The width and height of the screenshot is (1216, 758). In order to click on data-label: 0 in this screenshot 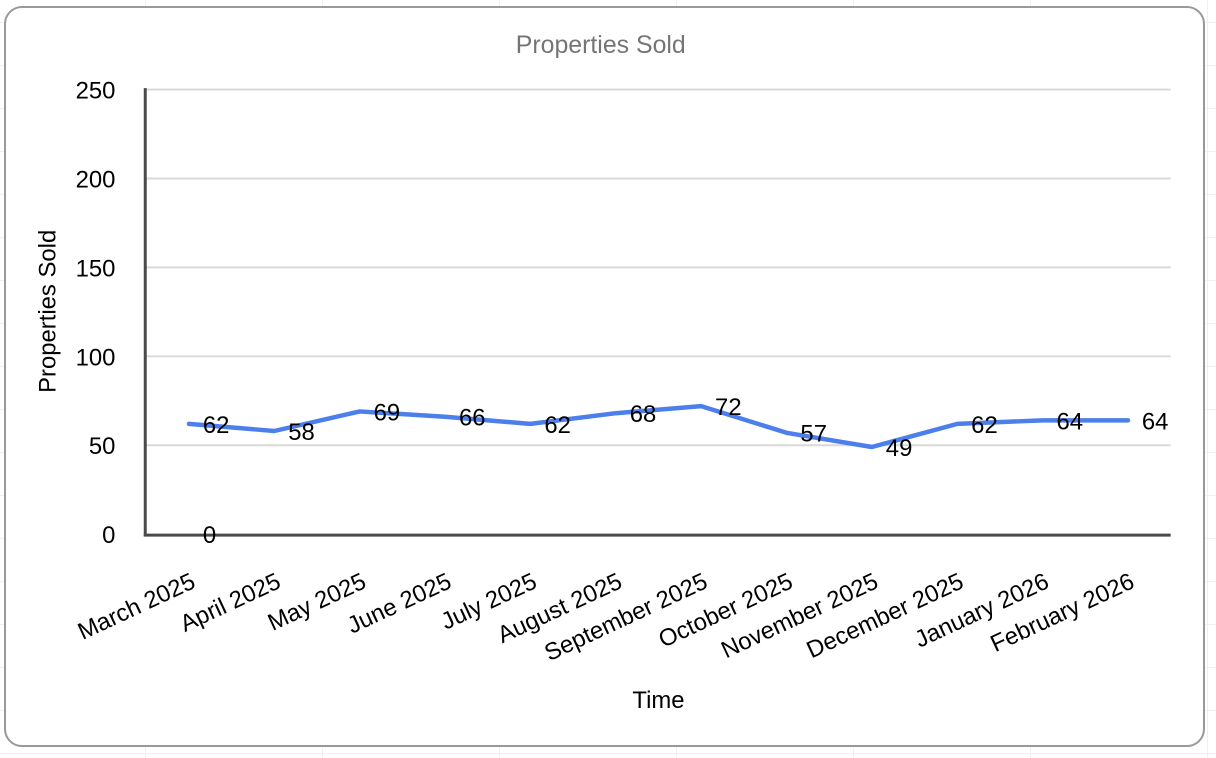, I will do `click(209, 535)`.